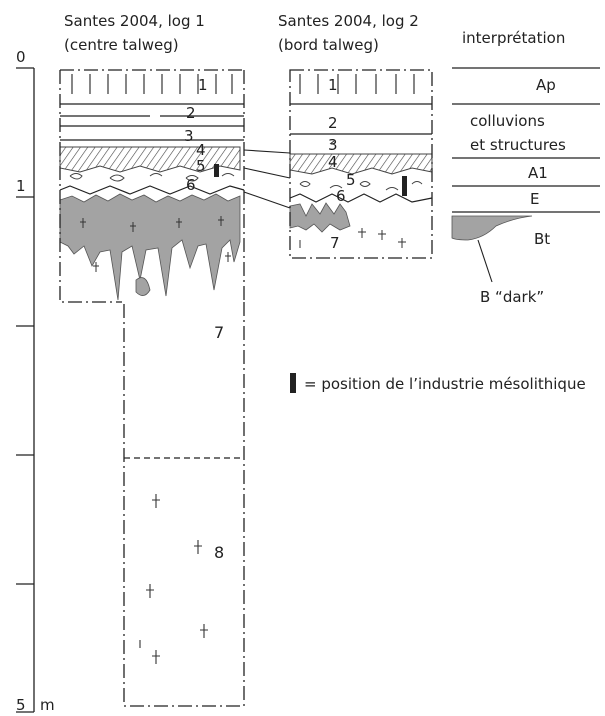 The image size is (605, 716). I want to click on interp-bt-dark-shape, so click(492, 228).